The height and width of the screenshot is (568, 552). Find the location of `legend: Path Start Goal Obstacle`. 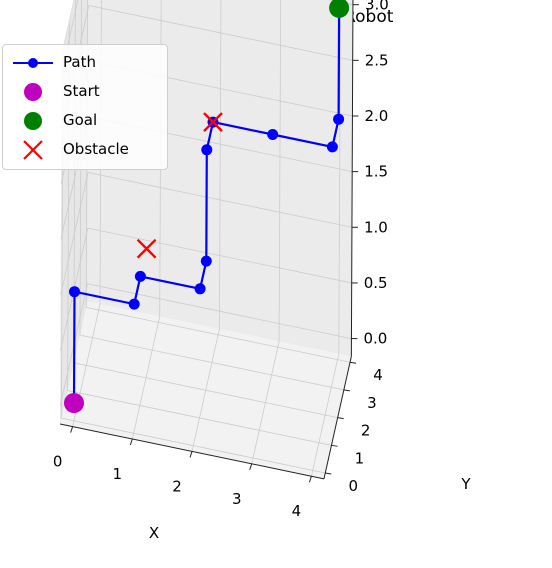

legend: Path Start Goal Obstacle is located at coordinates (85, 107).